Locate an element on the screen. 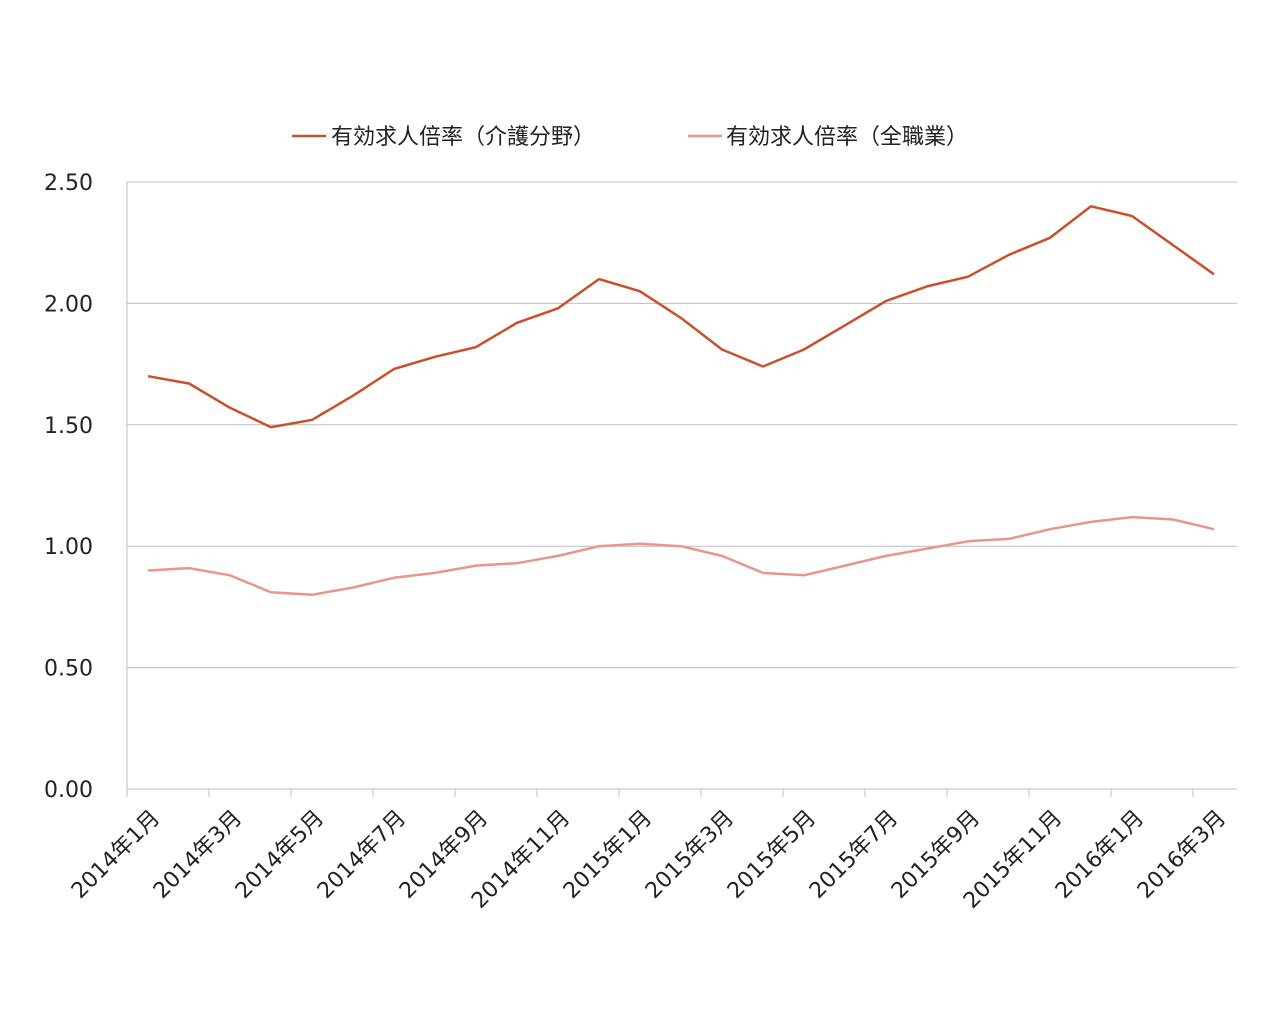 This screenshot has width=1280, height=1024. y-tick-label: 2.00 is located at coordinates (68, 304).